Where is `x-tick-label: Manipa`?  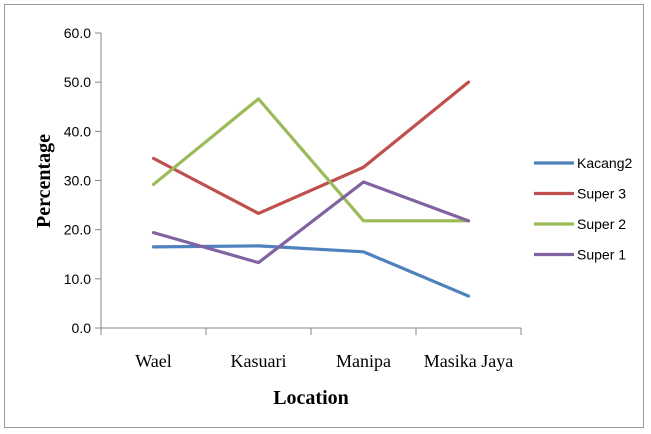 x-tick-label: Manipa is located at coordinates (363, 361).